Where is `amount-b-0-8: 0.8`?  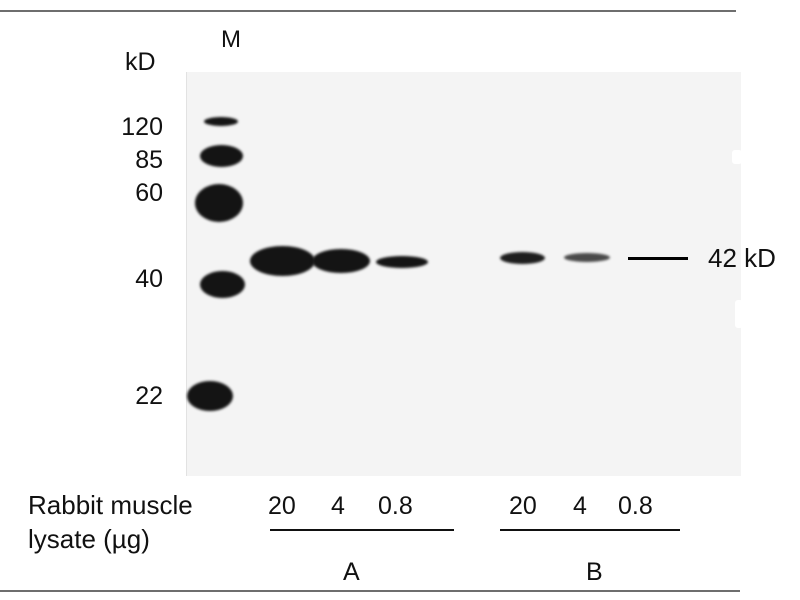 amount-b-0-8: 0.8 is located at coordinates (635, 506).